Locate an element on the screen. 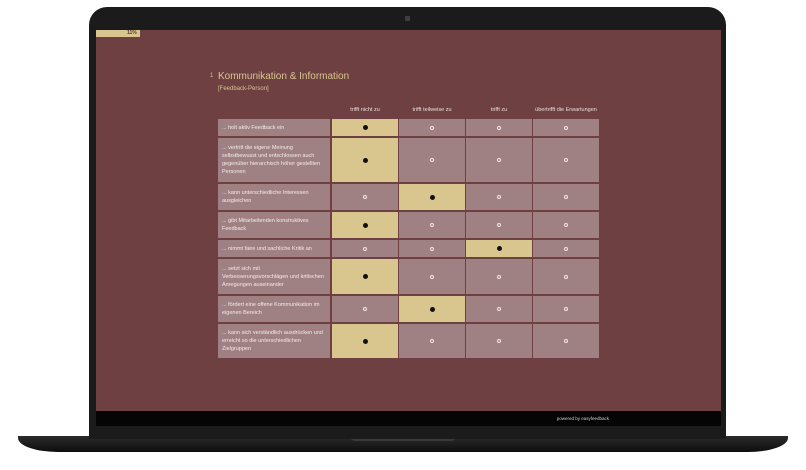 The image size is (806, 470). footer: powered by easyfeedback is located at coordinates (408, 418).